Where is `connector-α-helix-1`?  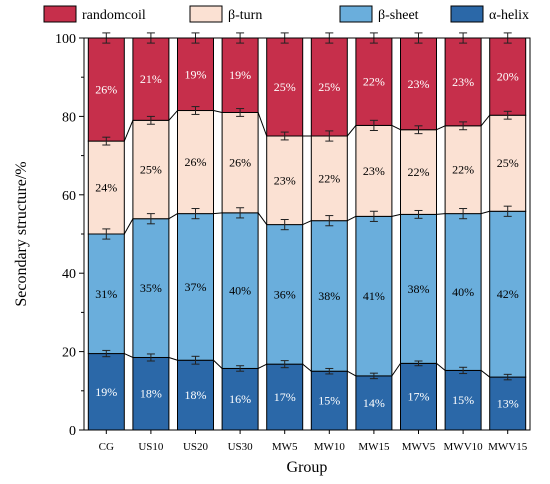
connector-α-helix-1 is located at coordinates (173, 359).